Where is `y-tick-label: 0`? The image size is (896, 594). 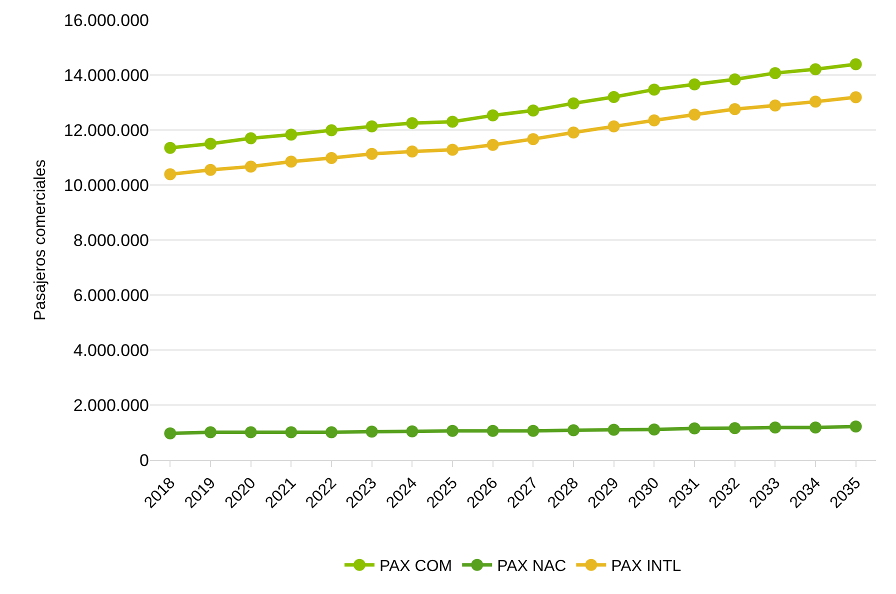
y-tick-label: 0 is located at coordinates (144, 460).